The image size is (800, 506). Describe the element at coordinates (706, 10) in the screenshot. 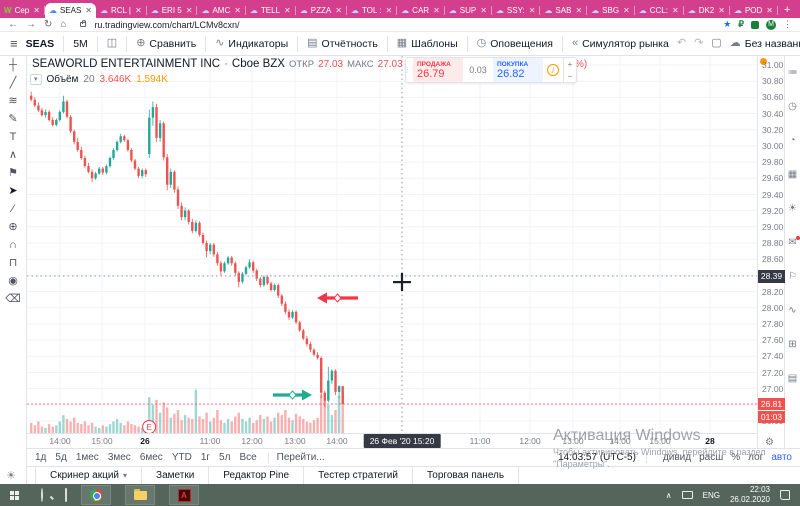

I see `browser-tab-dk2: ☁ DK2 ✕` at that location.